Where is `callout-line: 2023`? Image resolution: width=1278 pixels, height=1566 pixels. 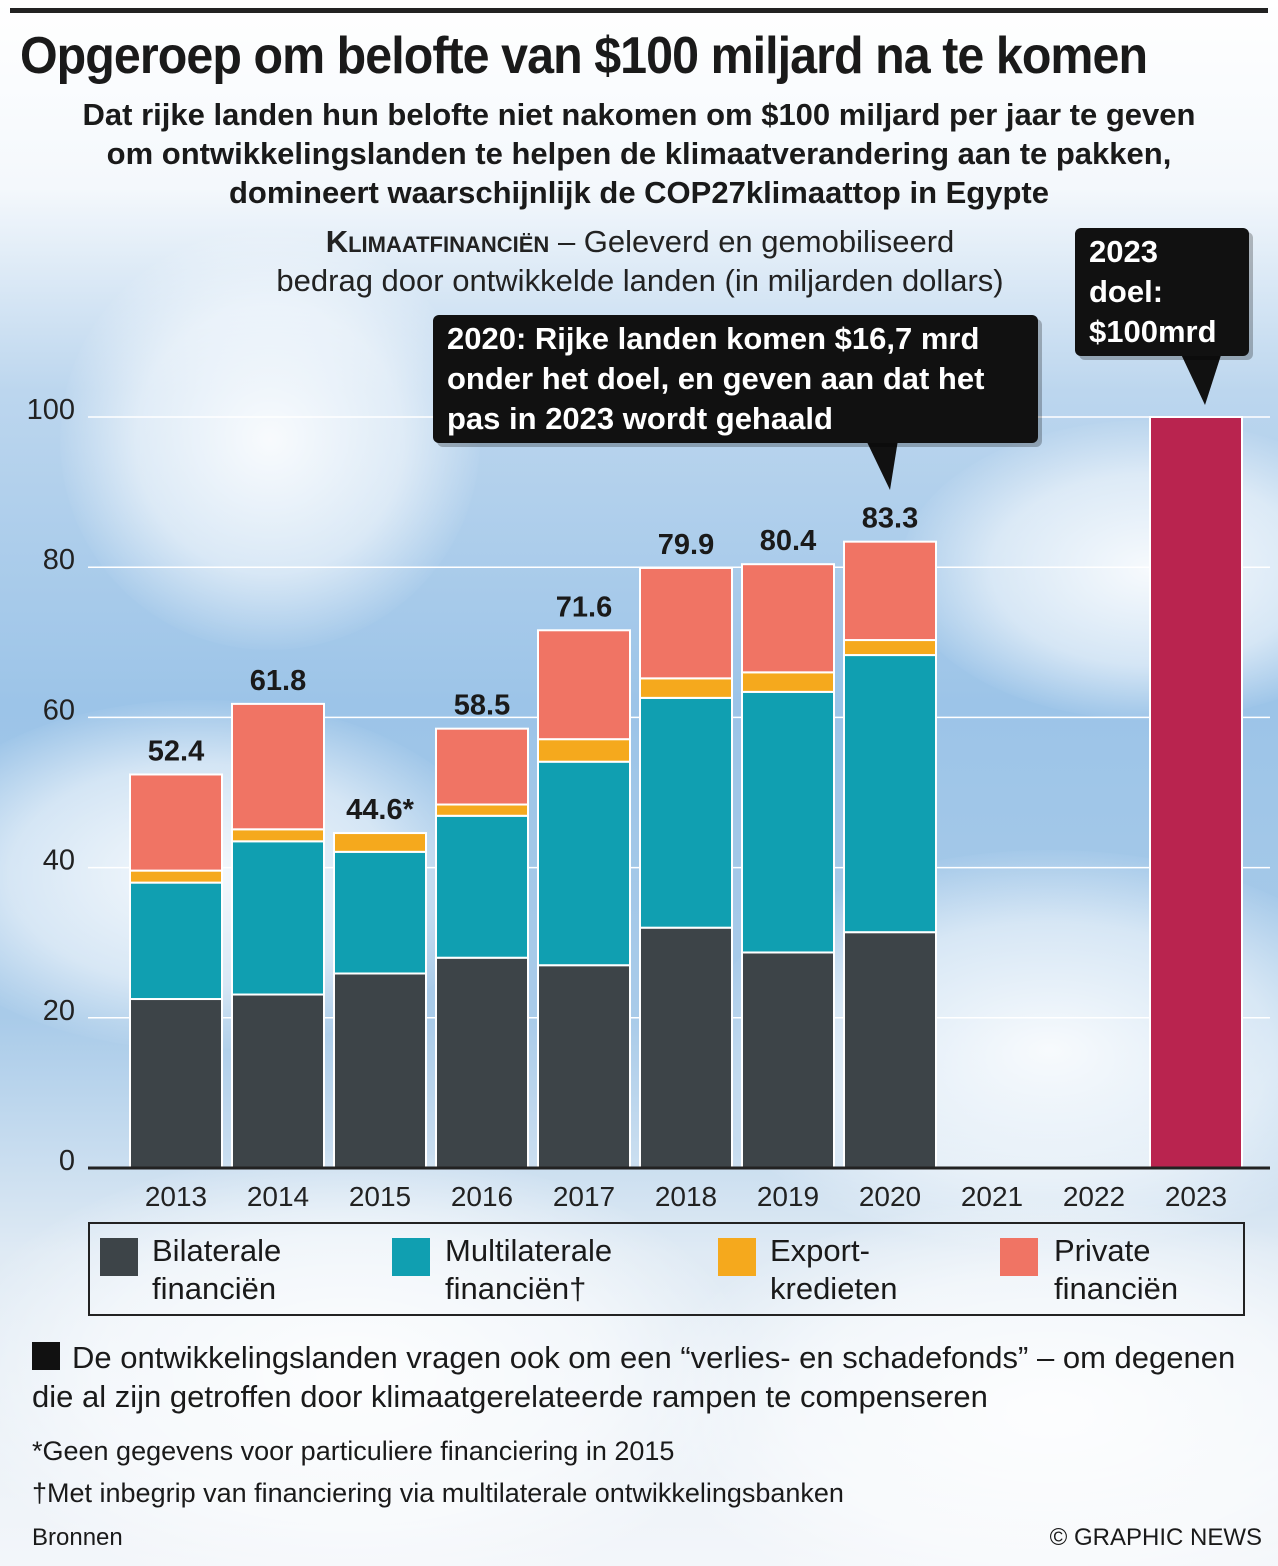 callout-line: 2023 is located at coordinates (1123, 251).